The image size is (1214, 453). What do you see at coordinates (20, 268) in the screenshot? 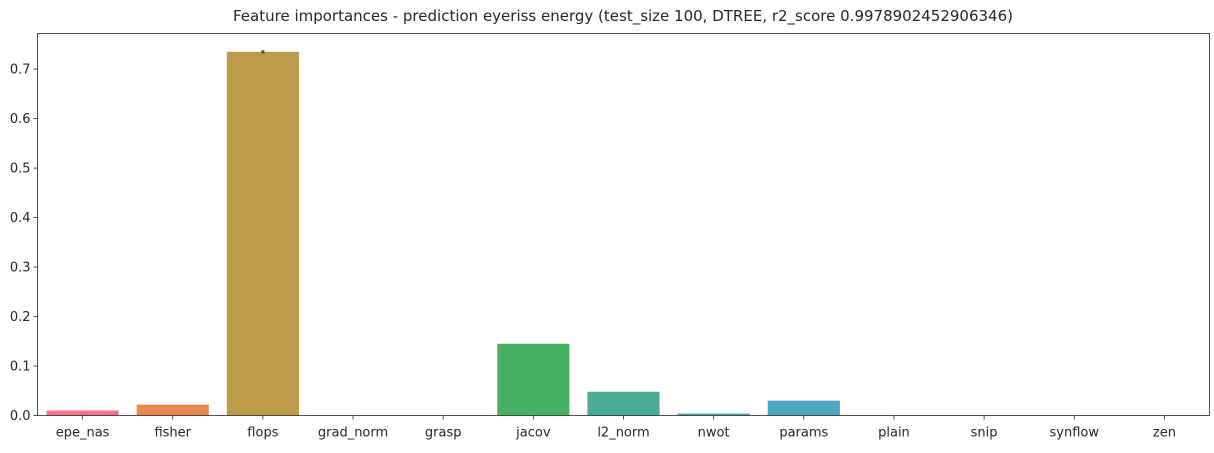
I see `y-tick-label-3: 0.3` at bounding box center [20, 268].